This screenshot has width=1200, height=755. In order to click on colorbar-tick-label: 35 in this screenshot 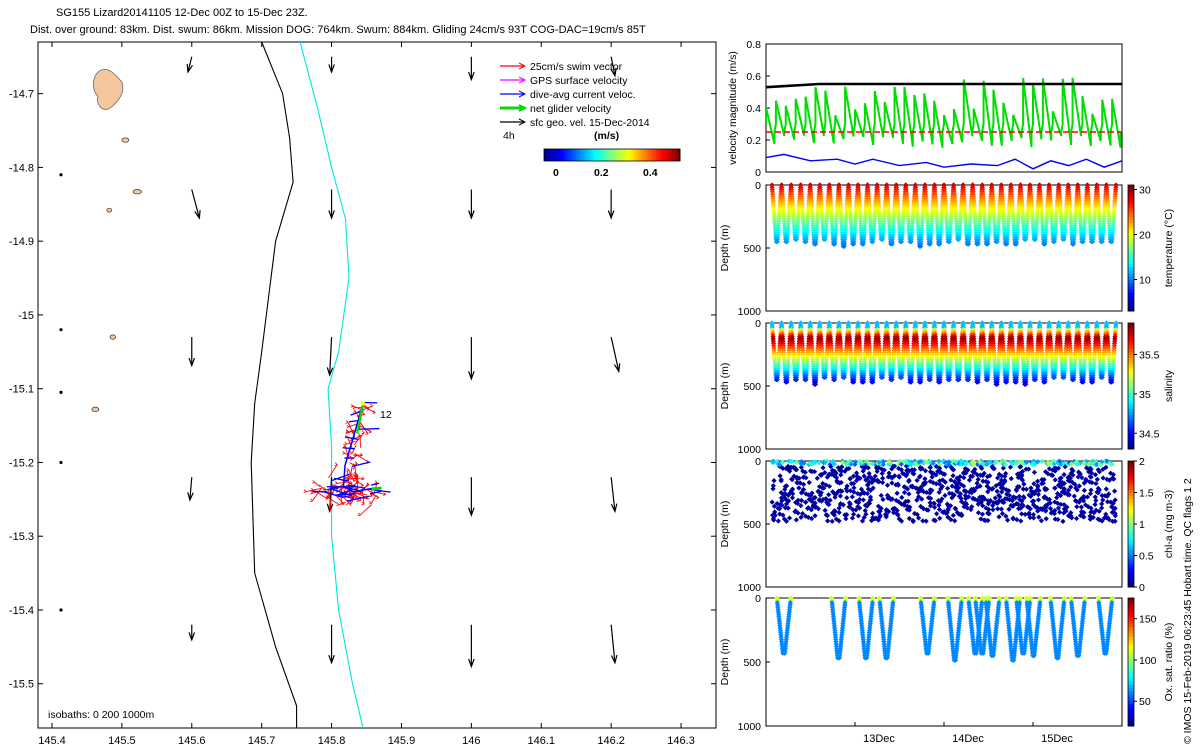, I will do `click(1145, 395)`.